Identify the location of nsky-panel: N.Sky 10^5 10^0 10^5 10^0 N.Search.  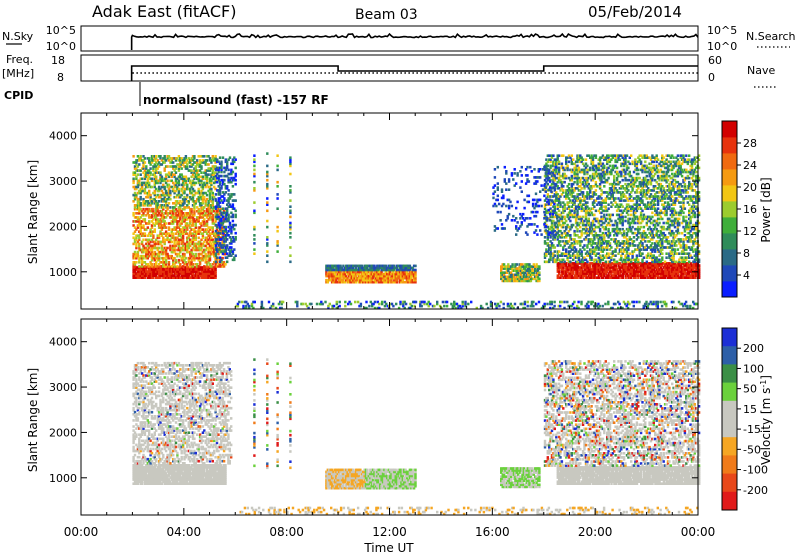
(399, 38).